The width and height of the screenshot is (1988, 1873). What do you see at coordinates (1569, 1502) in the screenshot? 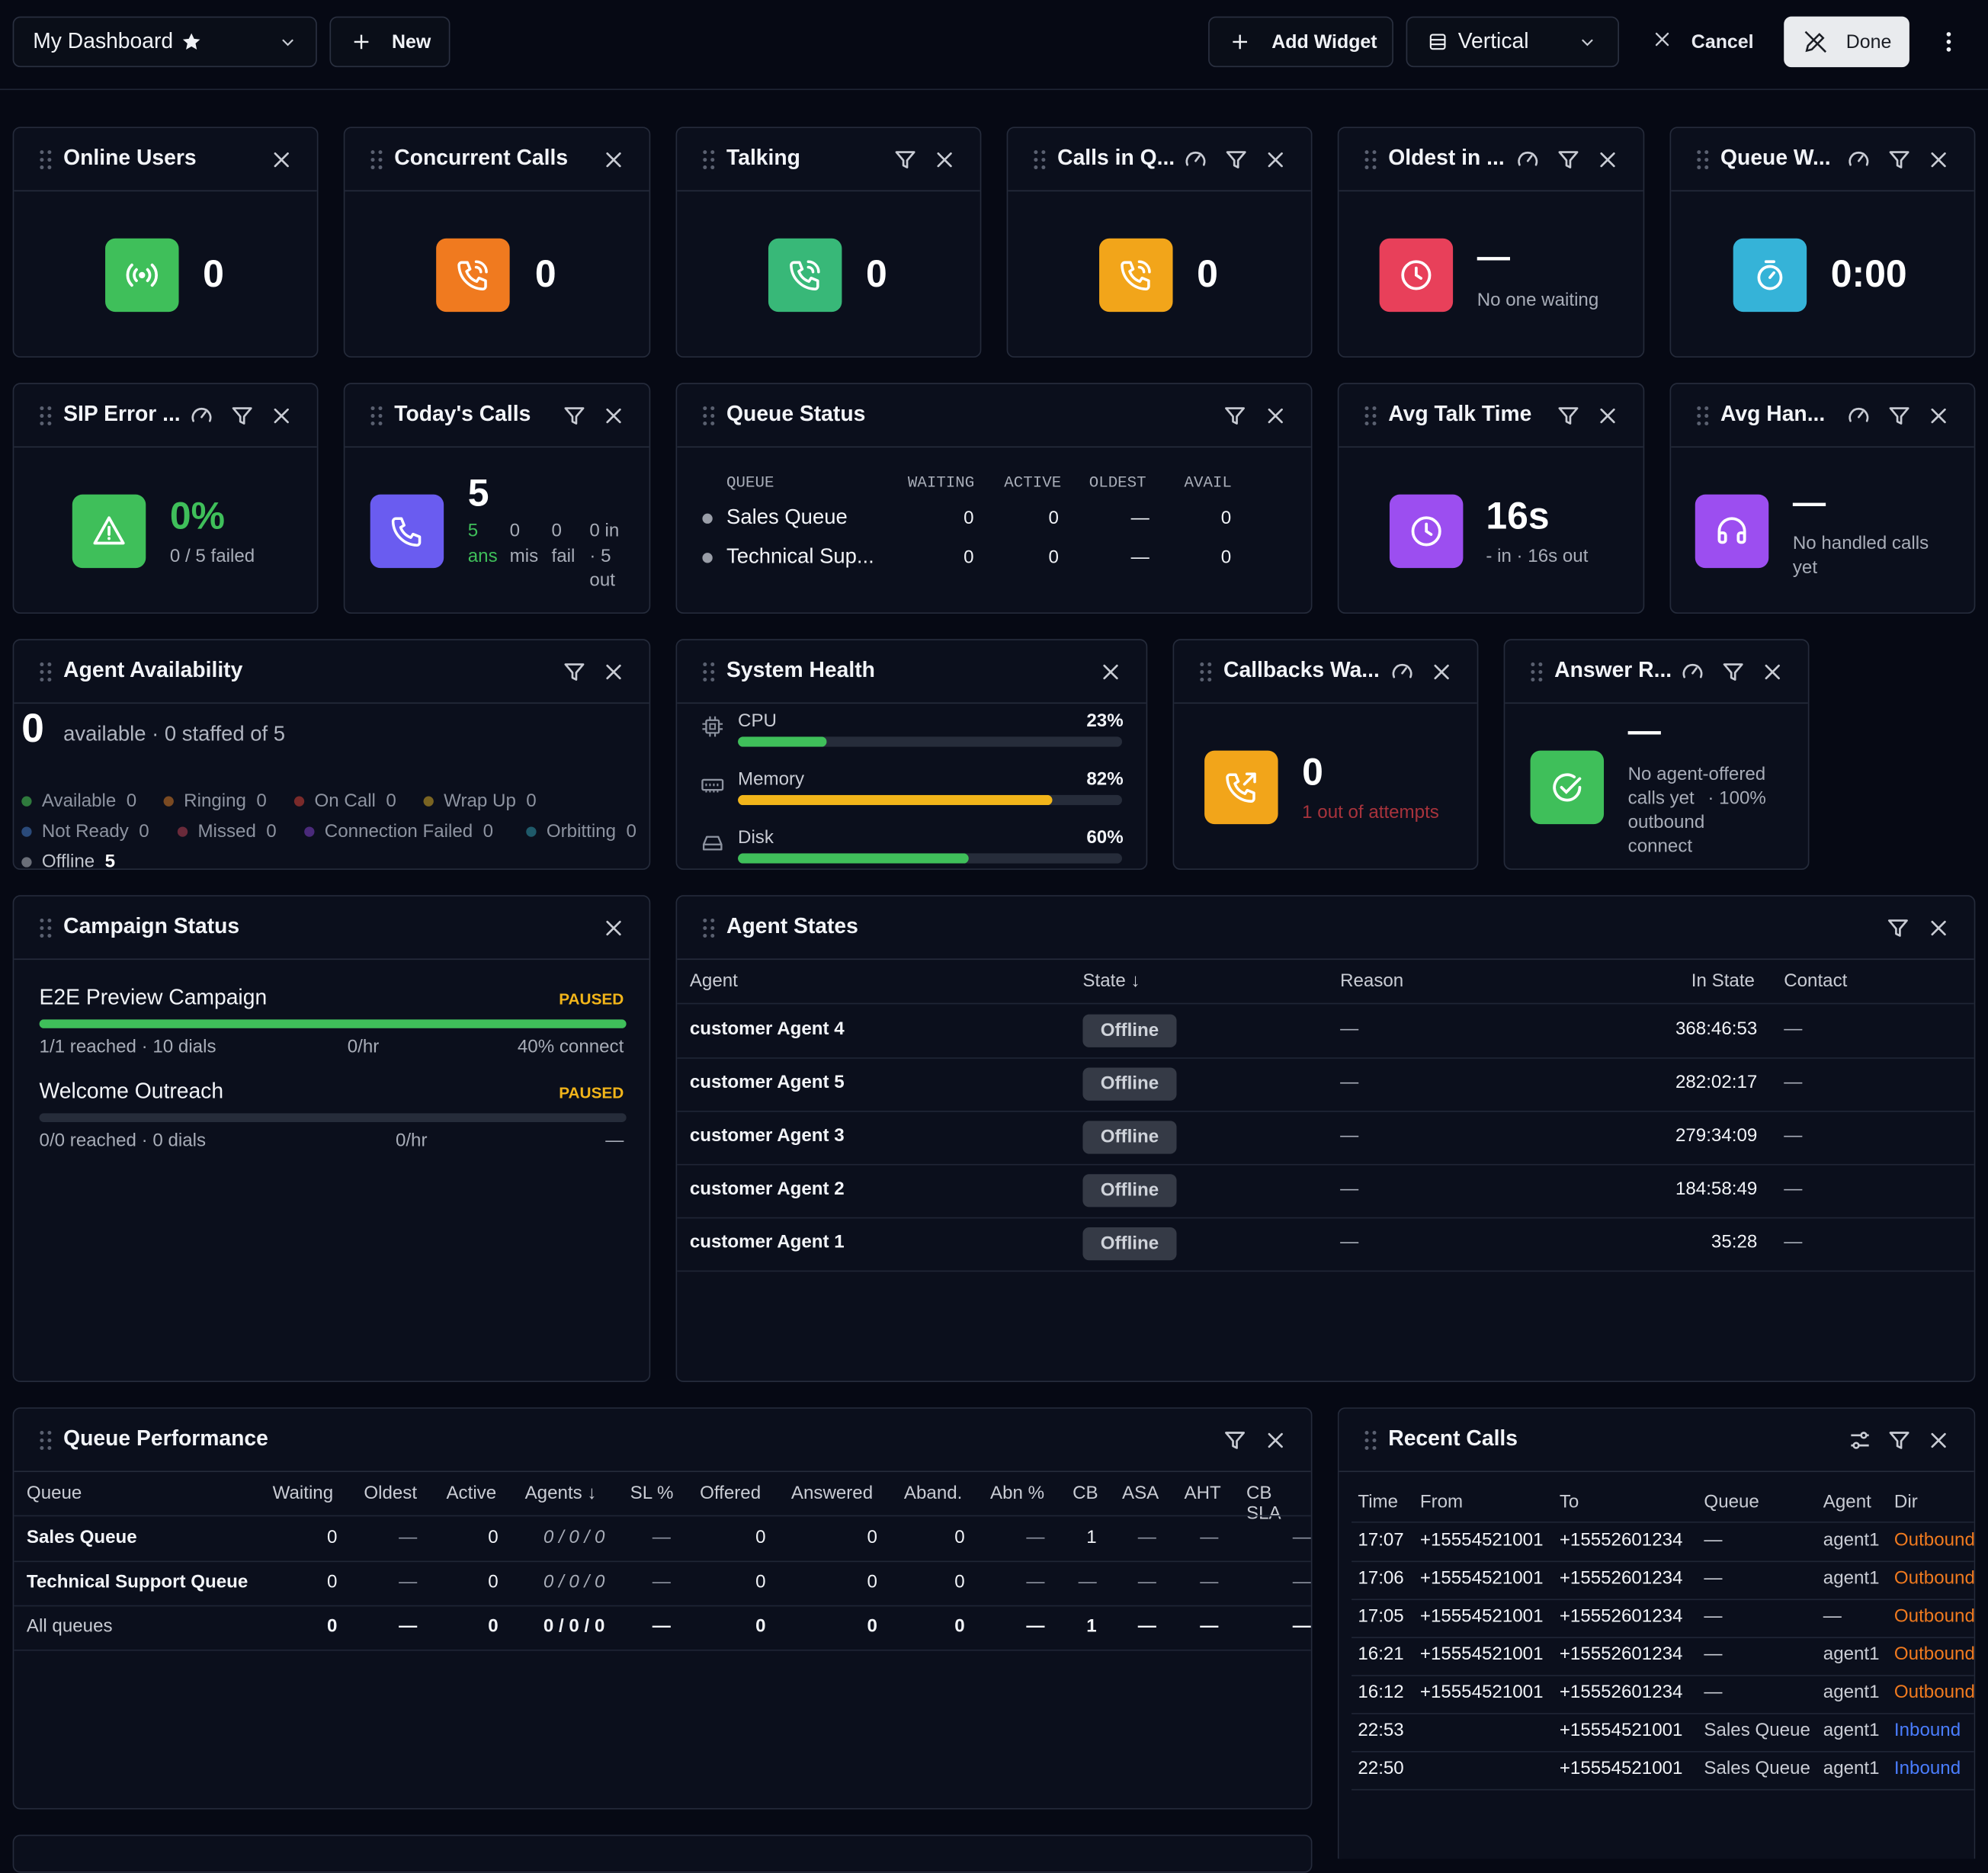
I see `column-header: To` at bounding box center [1569, 1502].